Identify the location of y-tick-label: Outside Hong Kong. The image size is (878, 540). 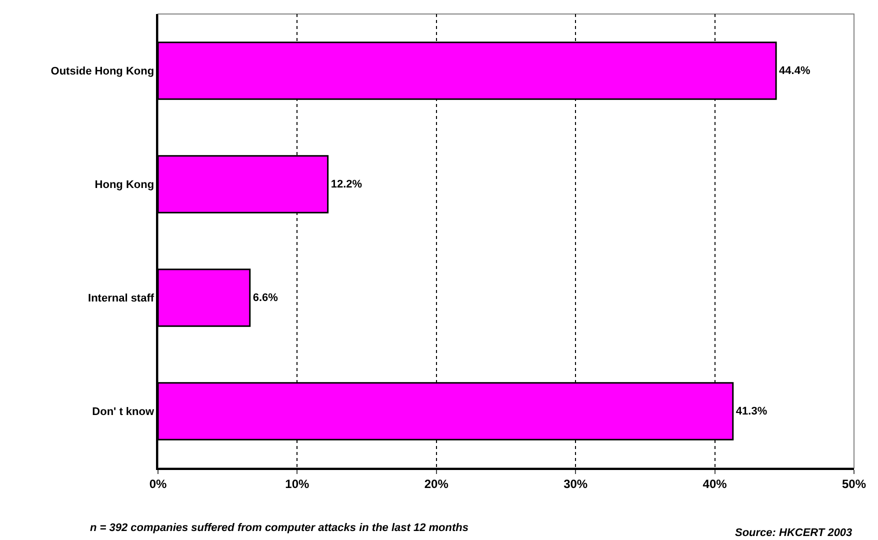
(102, 72).